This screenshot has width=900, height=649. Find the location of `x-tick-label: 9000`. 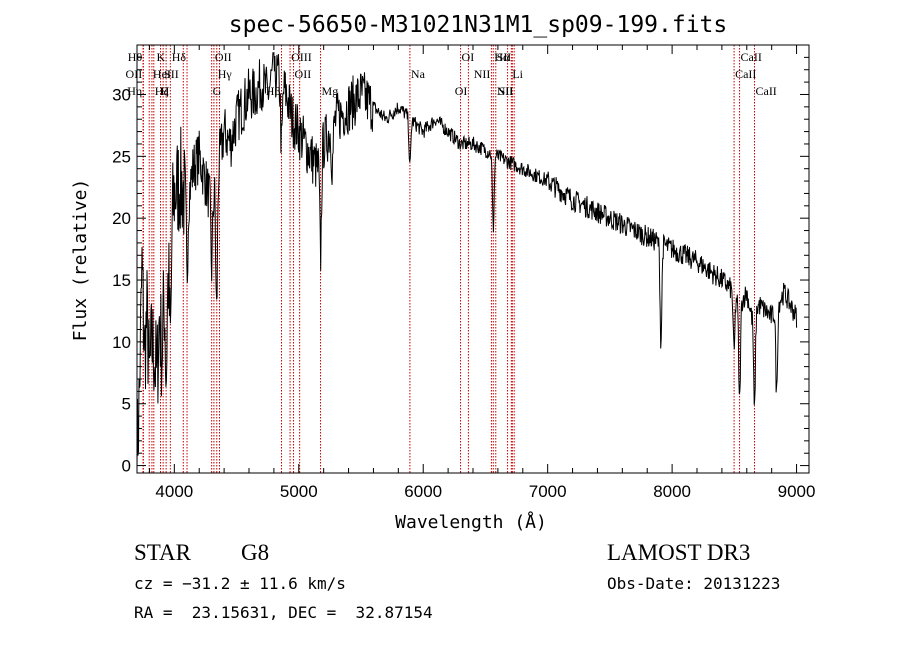

x-tick-label: 9000 is located at coordinates (797, 491).